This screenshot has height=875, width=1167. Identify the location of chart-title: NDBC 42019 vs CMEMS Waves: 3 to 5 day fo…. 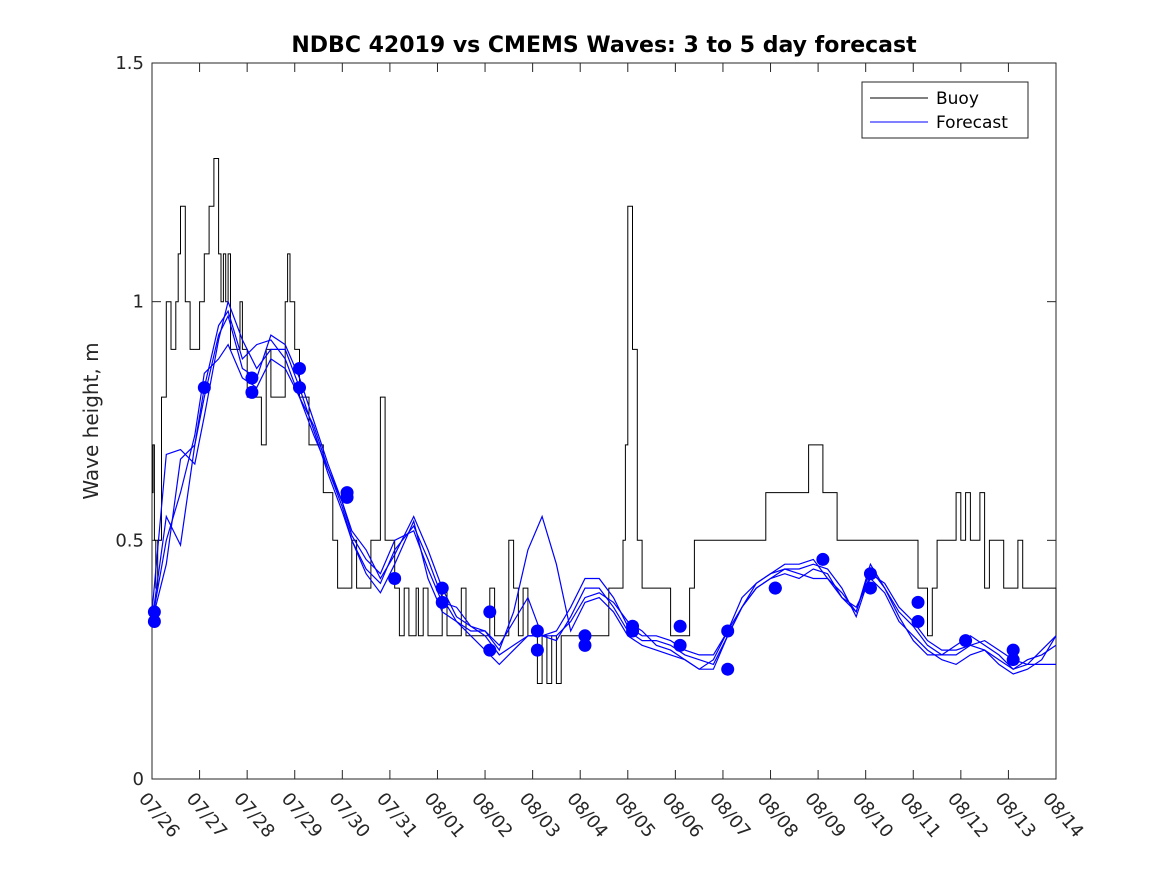
(604, 45).